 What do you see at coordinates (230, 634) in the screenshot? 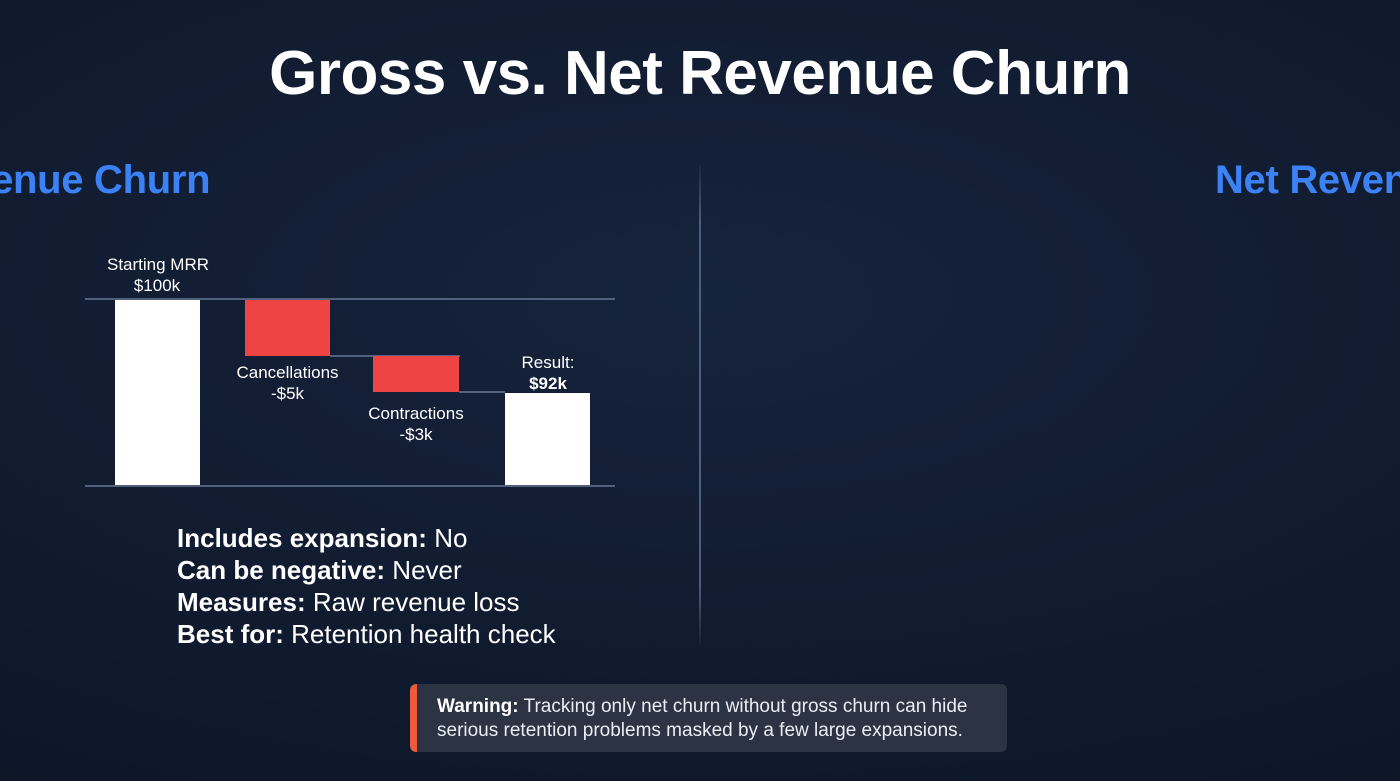
I see `spec-key: Best for:` at bounding box center [230, 634].